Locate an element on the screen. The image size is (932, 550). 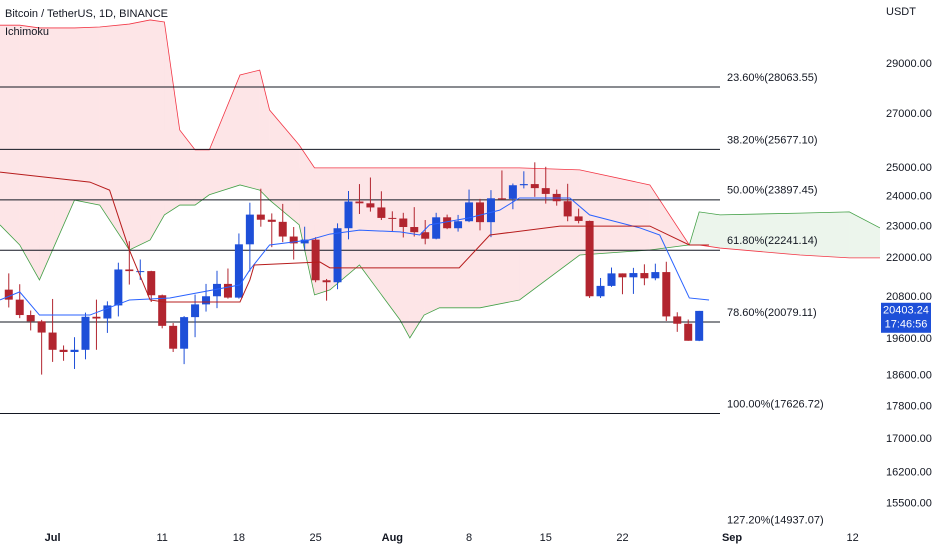
y-tick-label: 17800.00 is located at coordinates (909, 406).